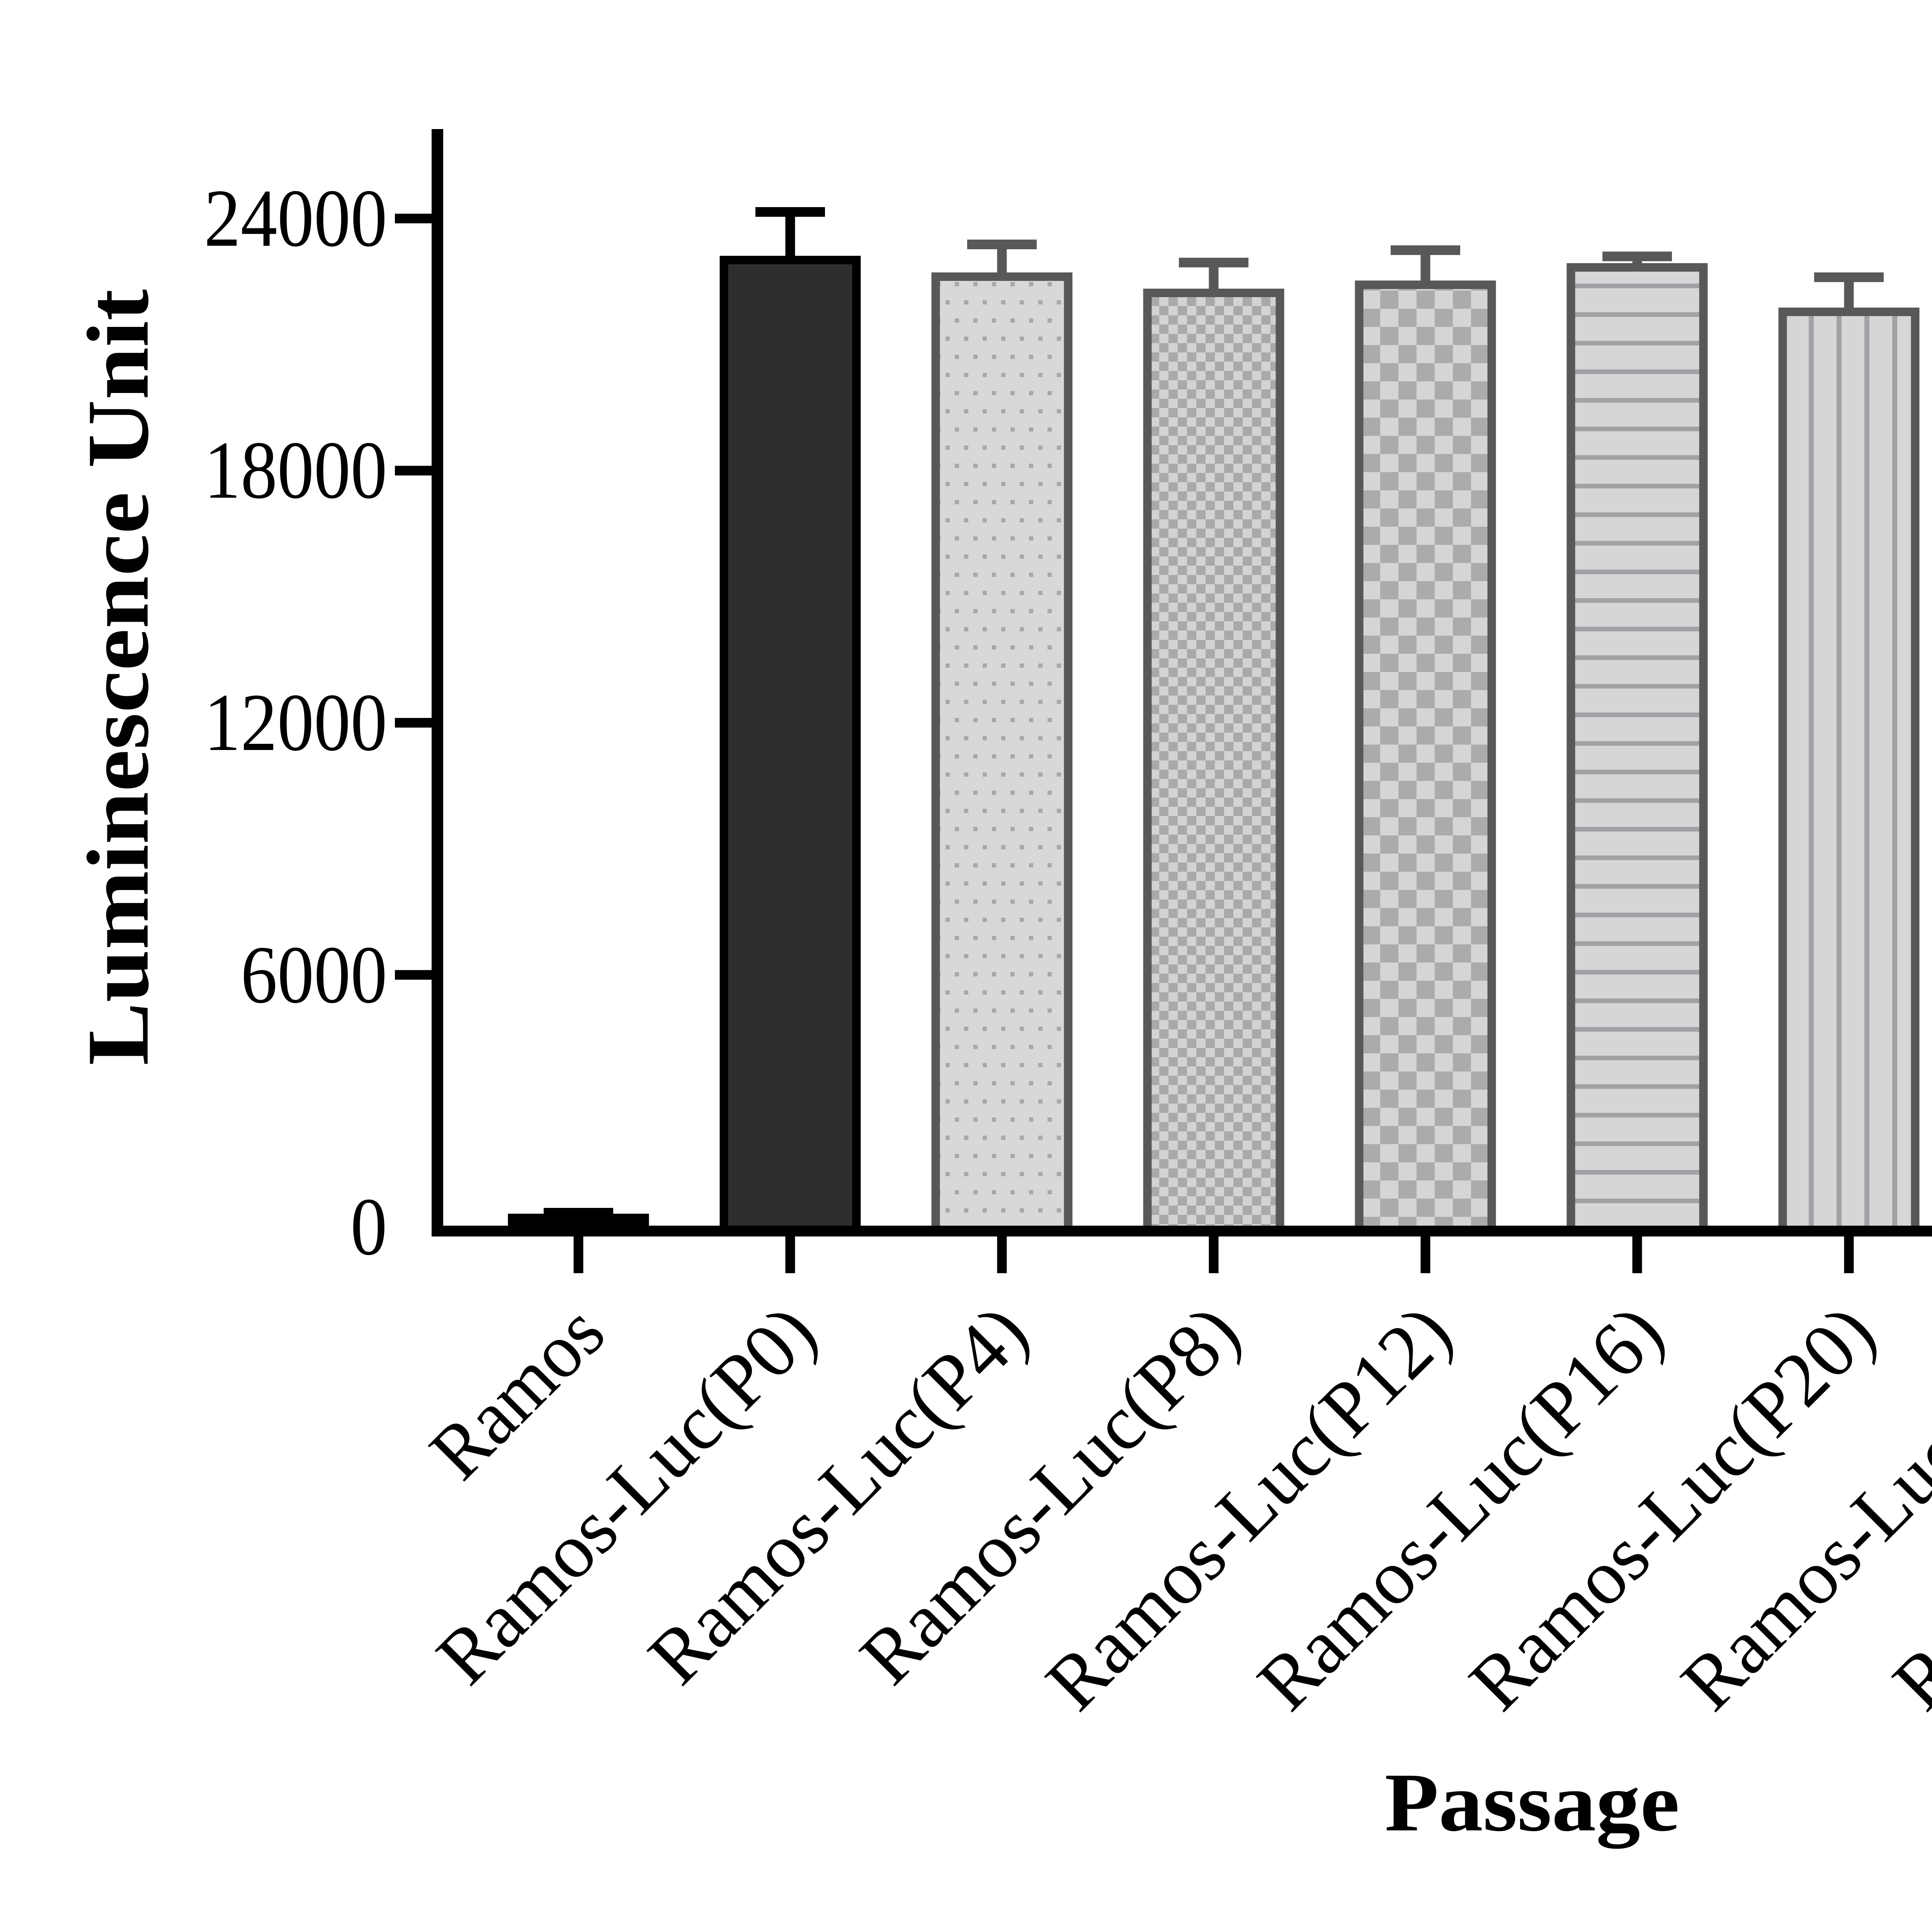  I want to click on svg-text: 12000, so click(296, 722).